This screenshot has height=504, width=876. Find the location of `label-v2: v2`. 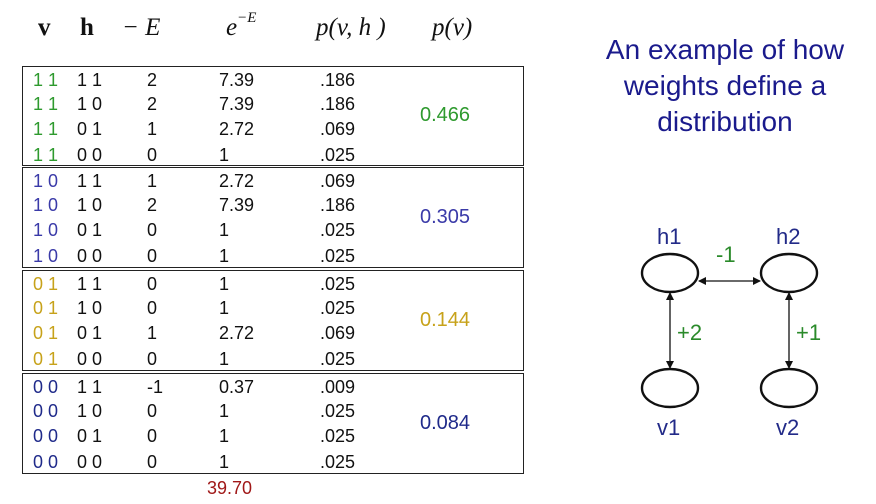

label-v2: v2 is located at coordinates (788, 427).